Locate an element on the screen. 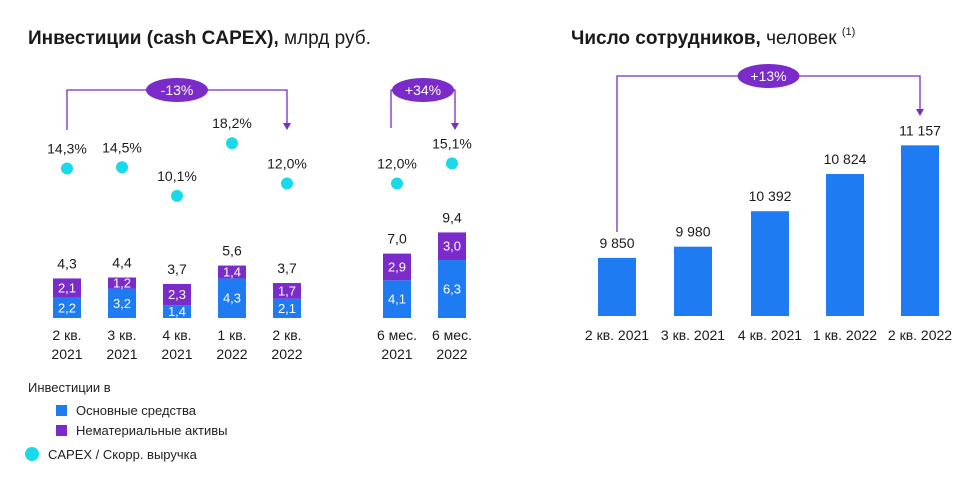 Image resolution: width=974 pixels, height=478 pixels. investments-title-main: Инвестиции (cash CAPEX), is located at coordinates (153, 38).